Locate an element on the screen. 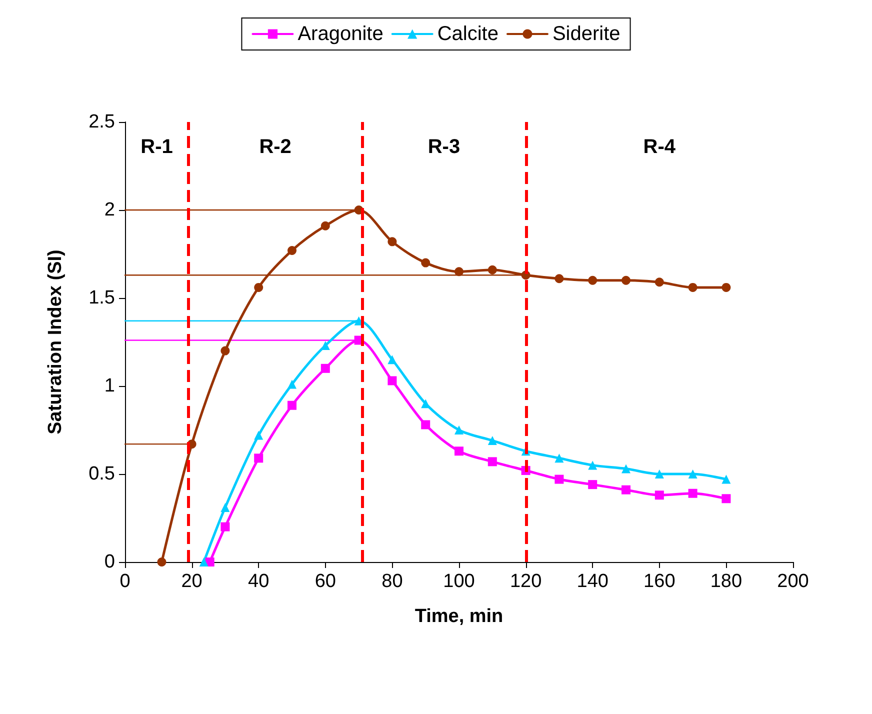 This screenshot has height=714, width=872. legend-label: Siderite is located at coordinates (586, 34).